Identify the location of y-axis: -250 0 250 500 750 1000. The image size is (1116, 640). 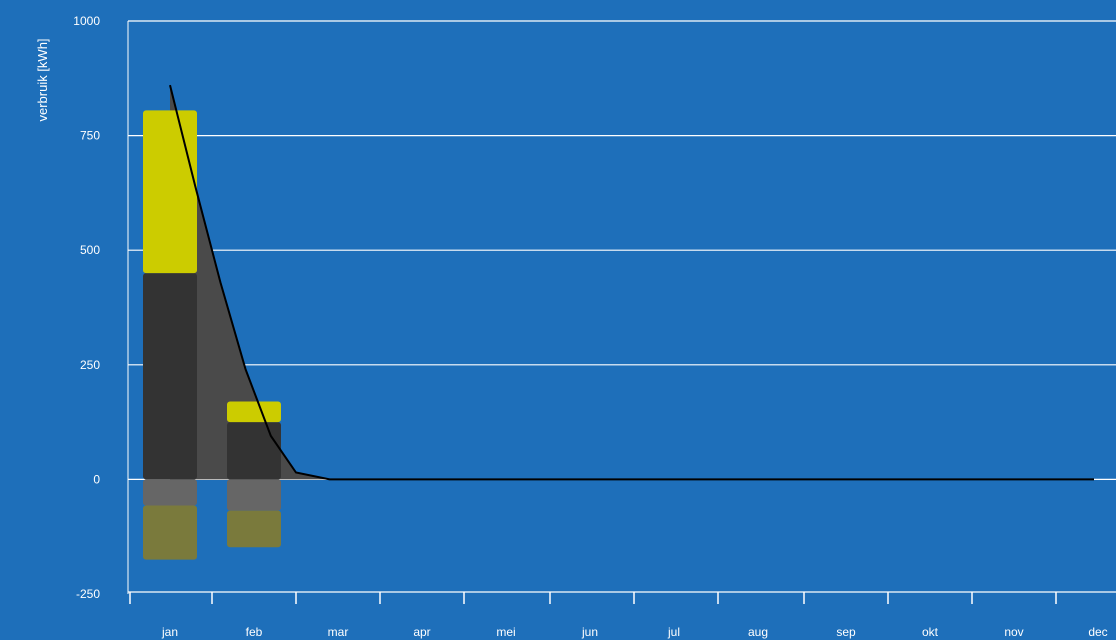
(101, 307).